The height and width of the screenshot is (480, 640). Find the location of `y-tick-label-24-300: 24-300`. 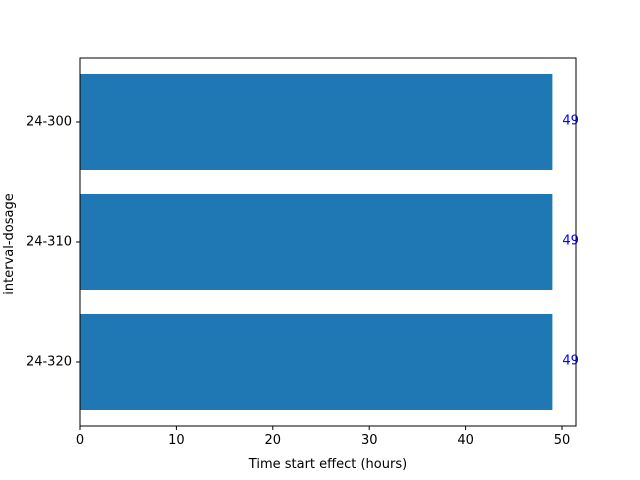

y-tick-label-24-300: 24-300 is located at coordinates (49, 122).